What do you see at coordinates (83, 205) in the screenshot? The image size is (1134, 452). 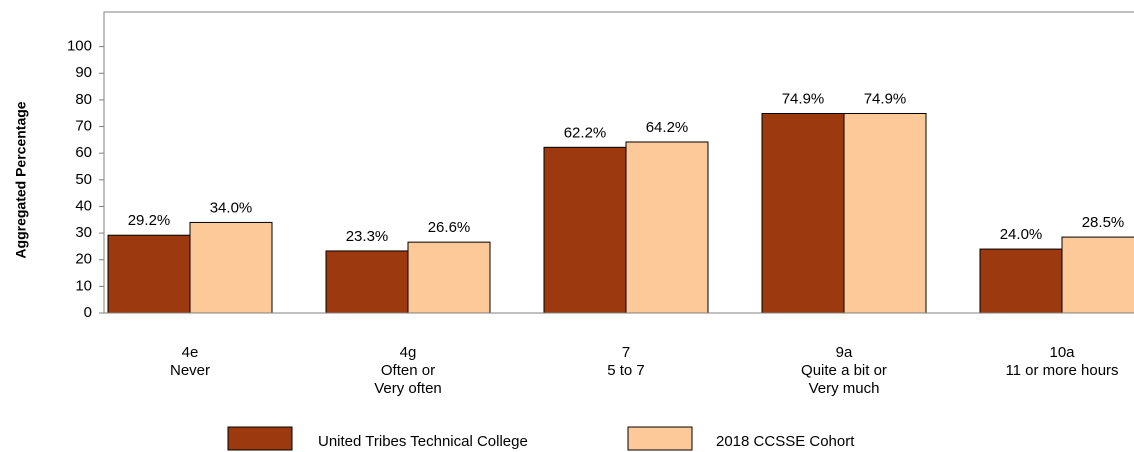 I see `y-tick-label: 40` at bounding box center [83, 205].